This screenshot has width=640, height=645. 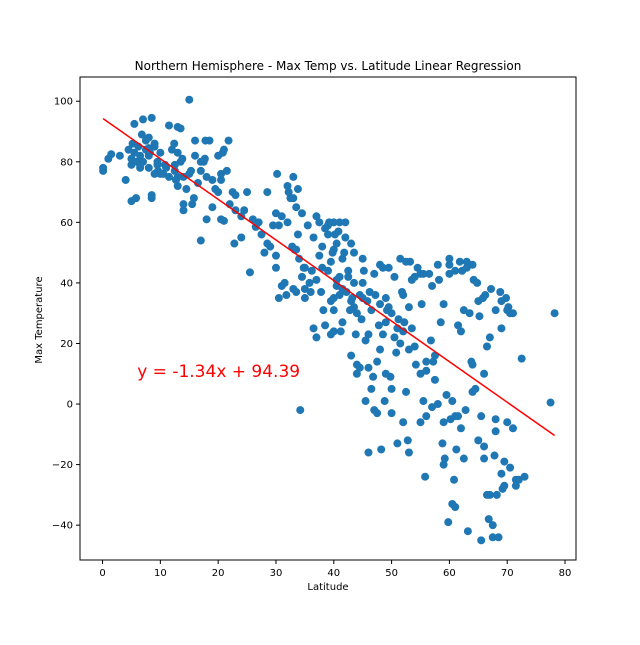 I want to click on y-tick-label: 40, so click(x=66, y=283).